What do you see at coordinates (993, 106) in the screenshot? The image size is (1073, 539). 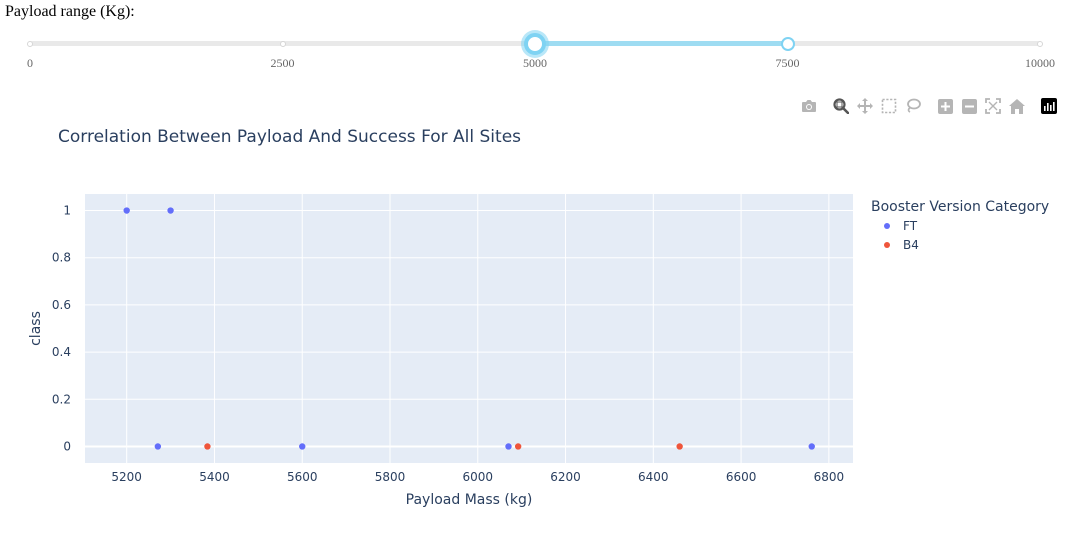 I see `autoscale-icon` at bounding box center [993, 106].